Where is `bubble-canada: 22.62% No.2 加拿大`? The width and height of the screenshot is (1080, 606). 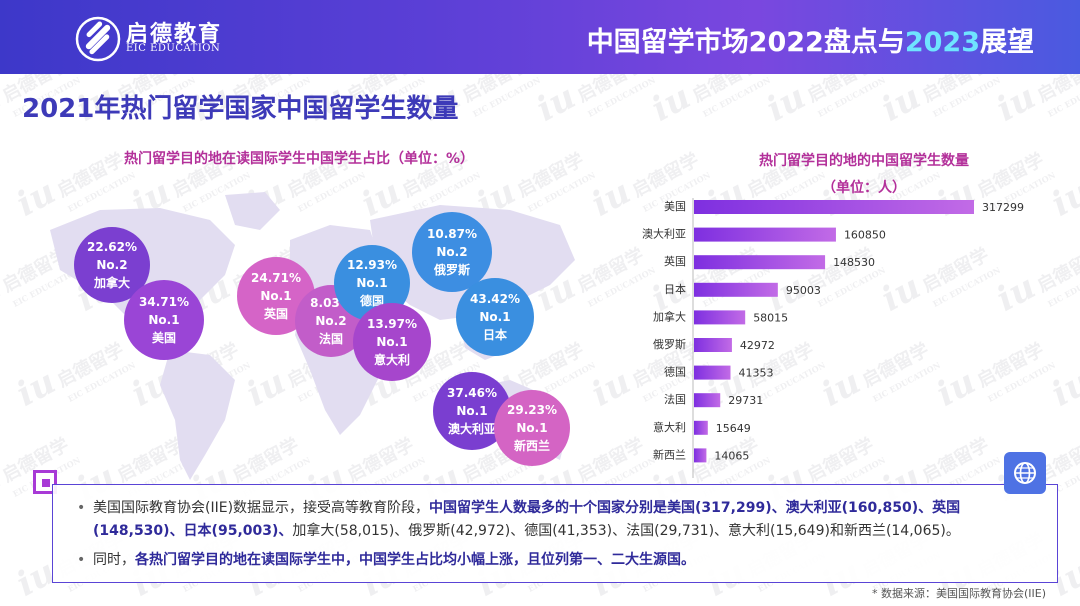
bubble-canada: 22.62% No.2 加拿大 is located at coordinates (112, 265).